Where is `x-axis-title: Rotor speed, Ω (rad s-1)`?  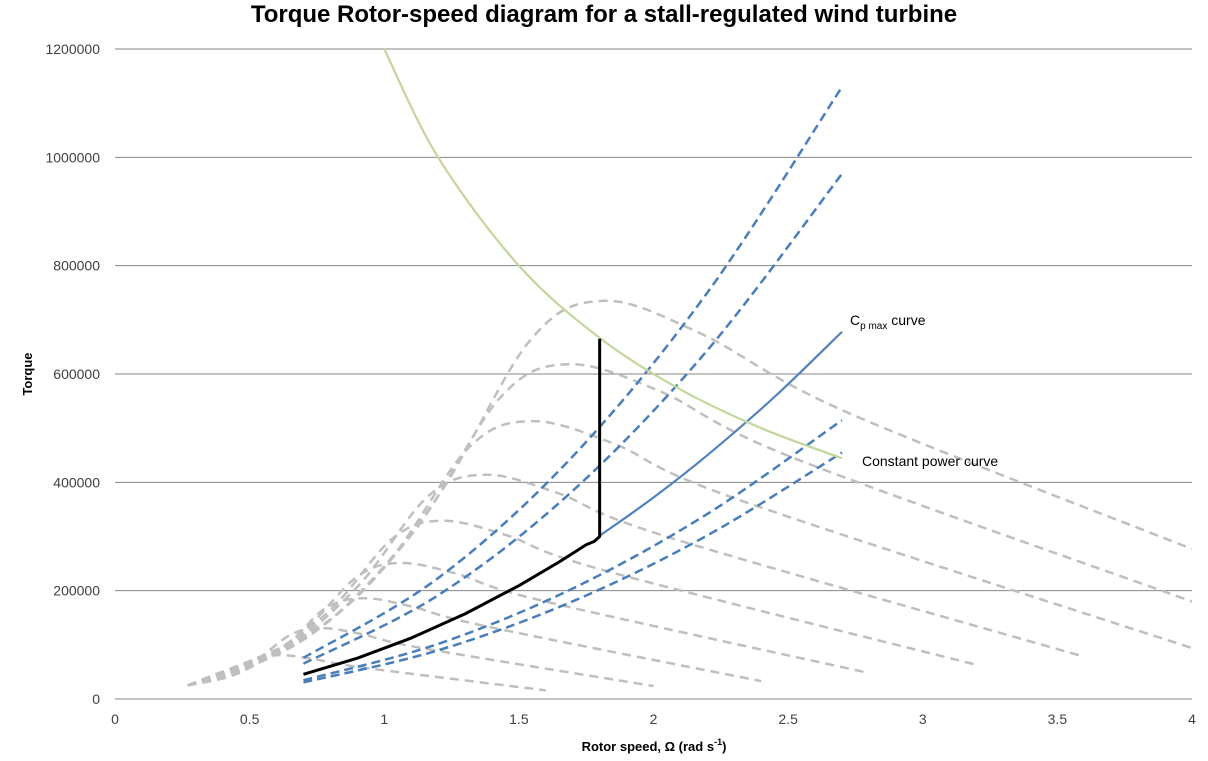 x-axis-title: Rotor speed, Ω (rad s-1) is located at coordinates (654, 745).